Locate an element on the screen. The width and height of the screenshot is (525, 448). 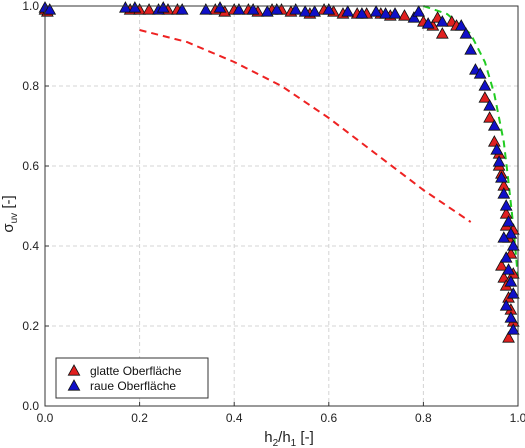
x-tick-label: 0.2 is located at coordinates (139, 418).